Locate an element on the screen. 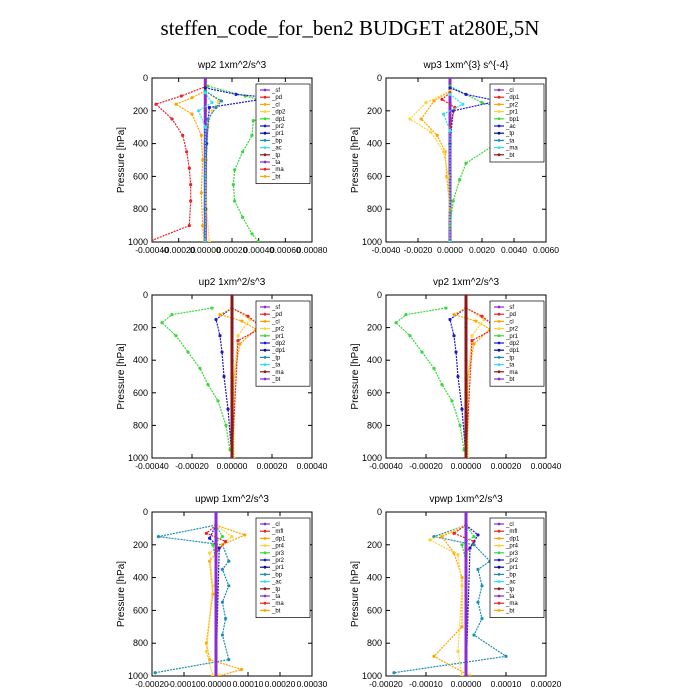 The height and width of the screenshot is (700, 700). x-tick-label: 0.0060 is located at coordinates (546, 250).